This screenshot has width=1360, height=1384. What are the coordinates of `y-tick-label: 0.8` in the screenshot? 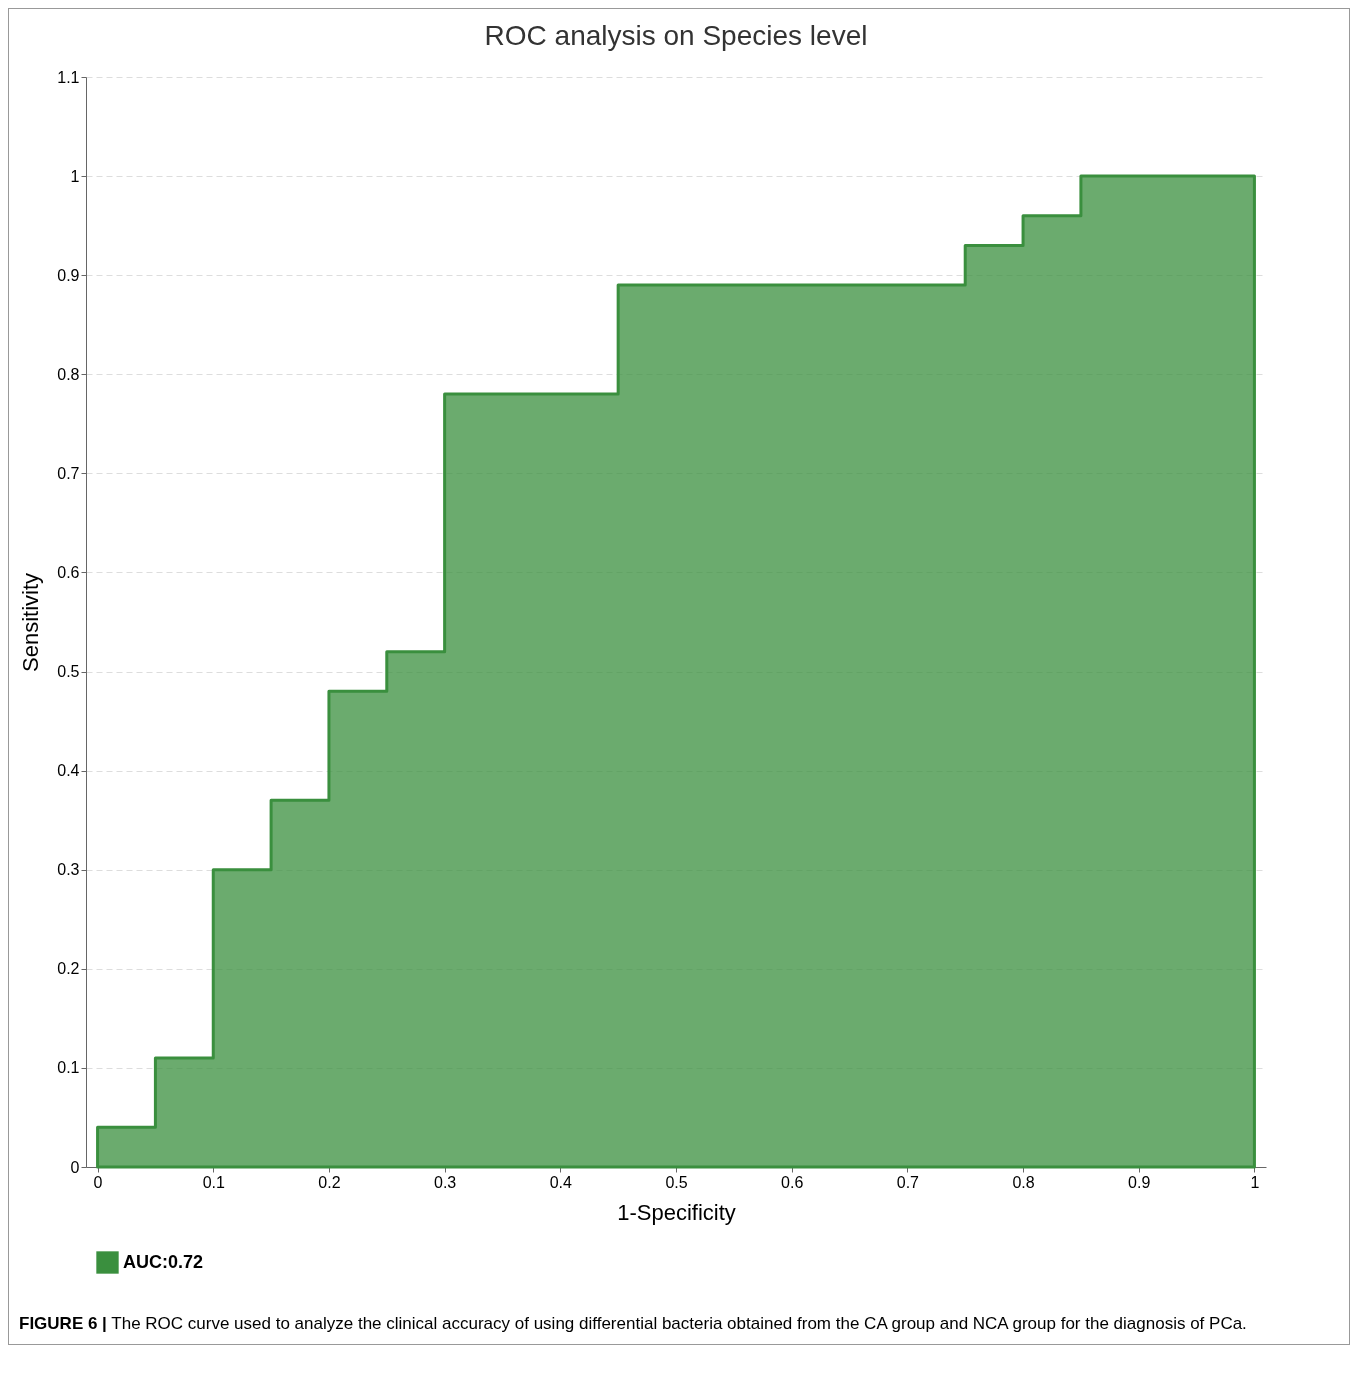 It's located at (68, 374).